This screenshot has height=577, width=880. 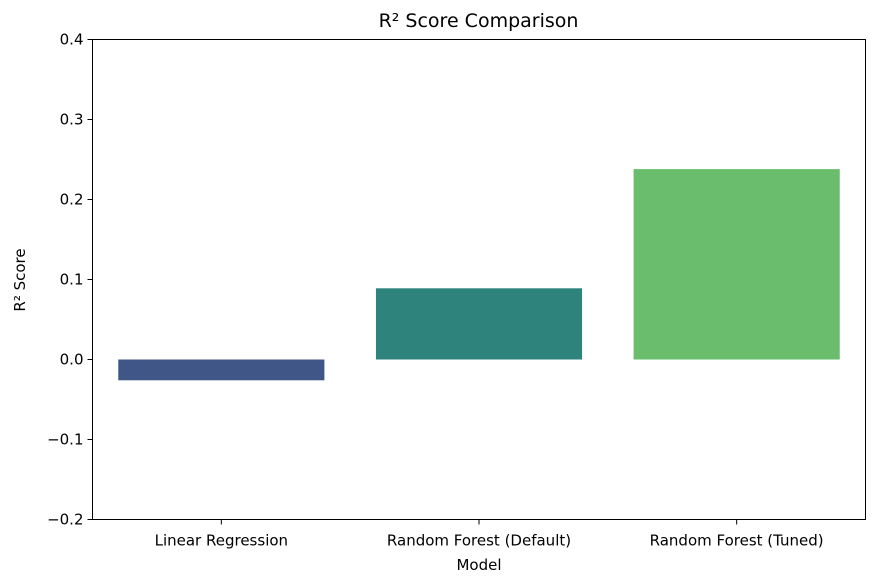 I want to click on y-axis-label: R² Score, so click(x=20, y=279).